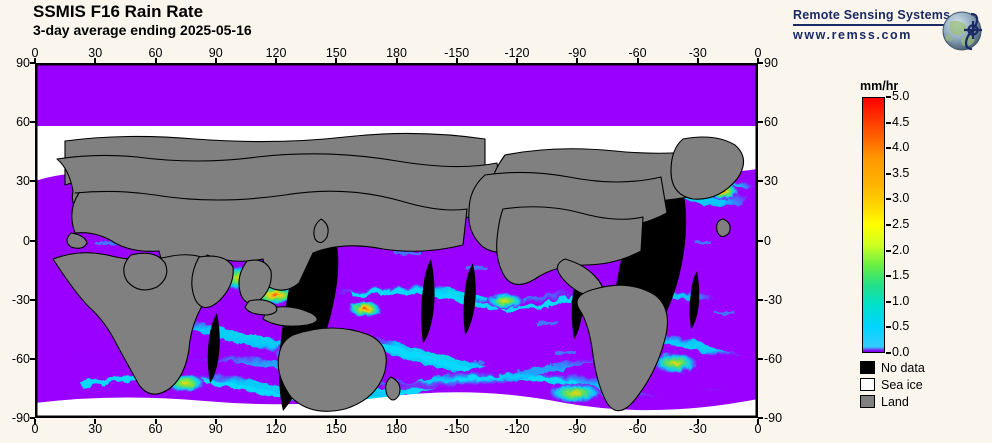 This screenshot has width=992, height=443. What do you see at coordinates (902, 384) in the screenshot?
I see `legend-label: Sea ice` at bounding box center [902, 384].